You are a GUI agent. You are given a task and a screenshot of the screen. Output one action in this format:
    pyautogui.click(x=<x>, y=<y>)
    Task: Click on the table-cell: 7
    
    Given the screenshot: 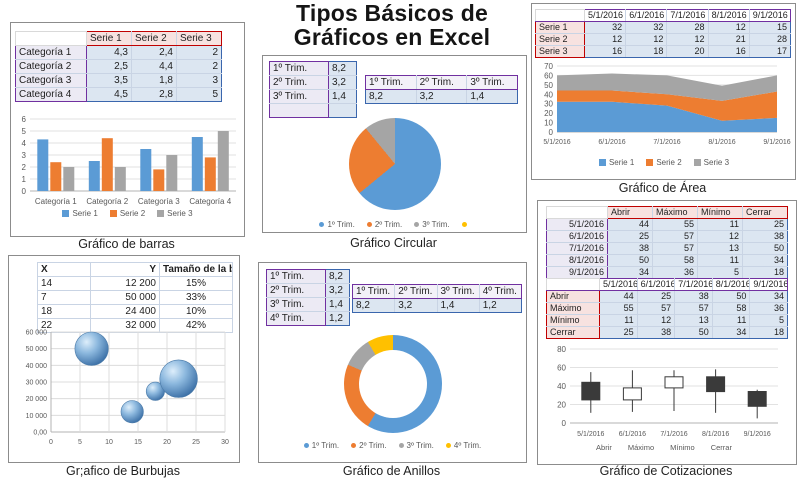 What is the action you would take?
    pyautogui.click(x=64, y=297)
    